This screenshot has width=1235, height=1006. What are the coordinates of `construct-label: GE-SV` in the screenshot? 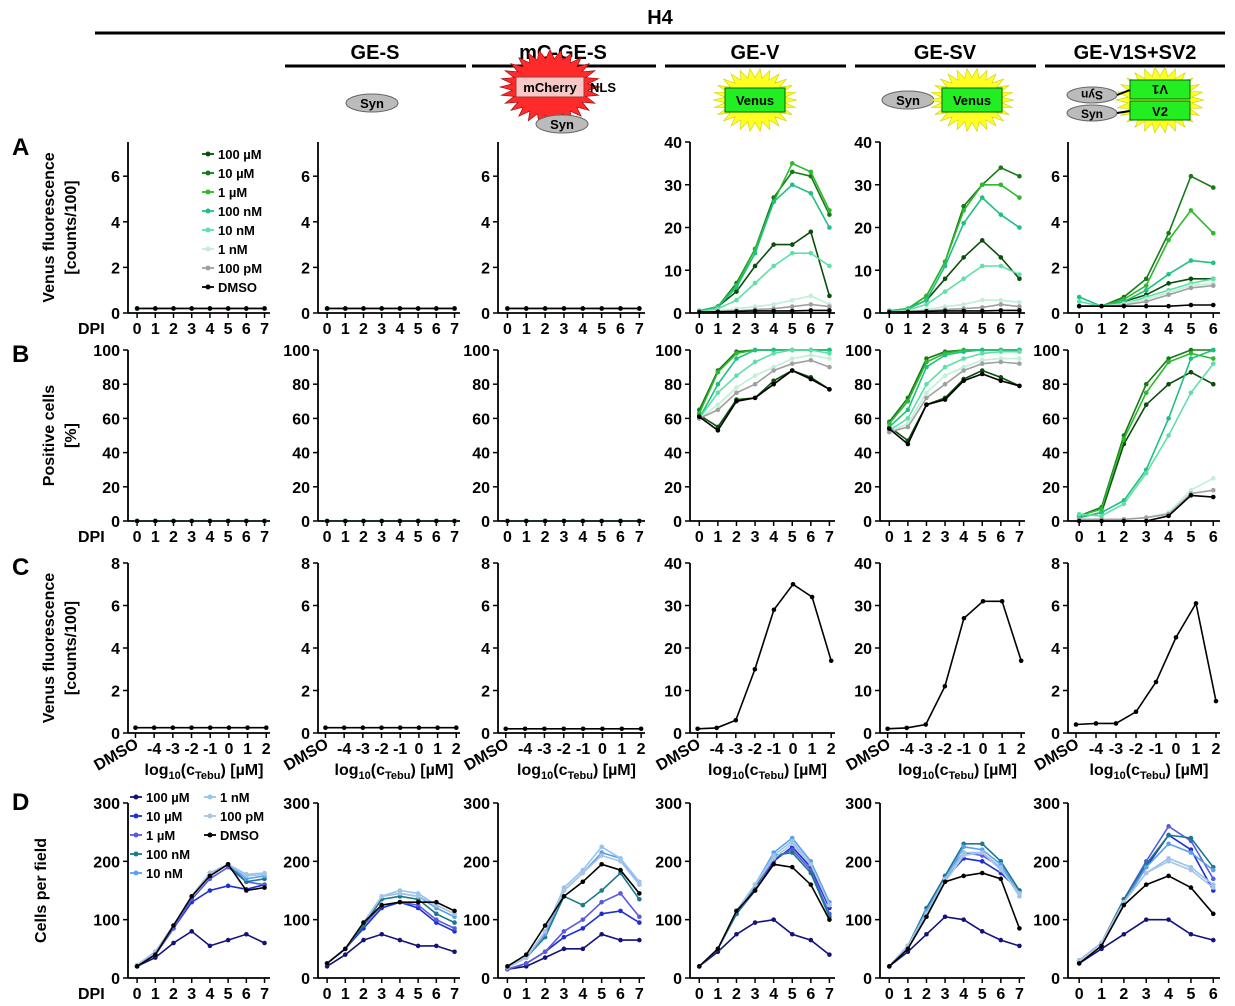 It's located at (945, 53).